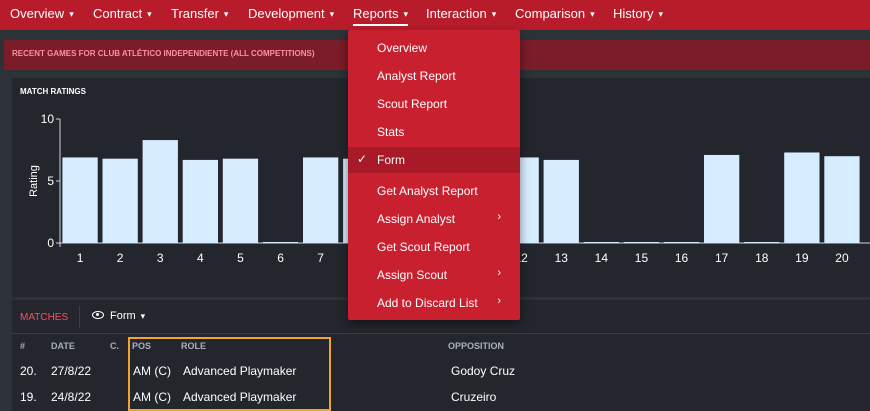  What do you see at coordinates (200, 258) in the screenshot?
I see `x-tick-label: 4` at bounding box center [200, 258].